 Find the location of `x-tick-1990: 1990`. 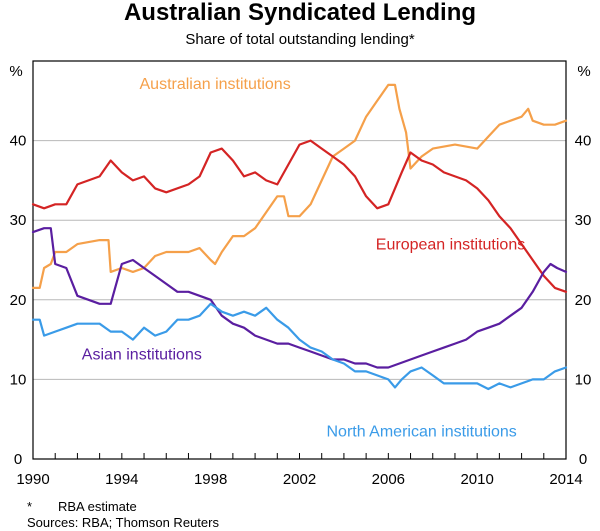

x-tick-1990: 1990 is located at coordinates (32, 479).